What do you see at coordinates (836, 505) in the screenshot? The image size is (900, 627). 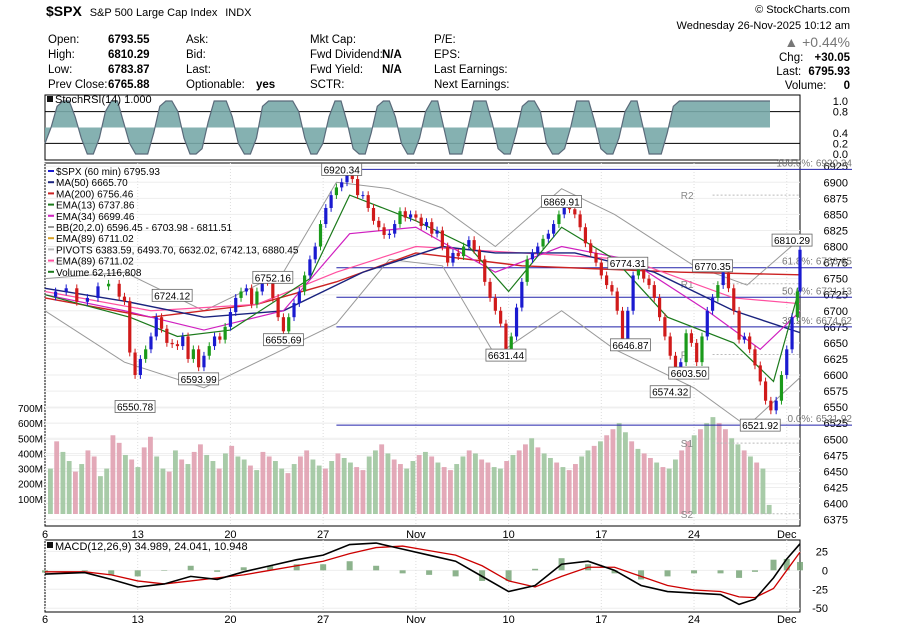 I see `price-tick-label: 6400` at bounding box center [836, 505].